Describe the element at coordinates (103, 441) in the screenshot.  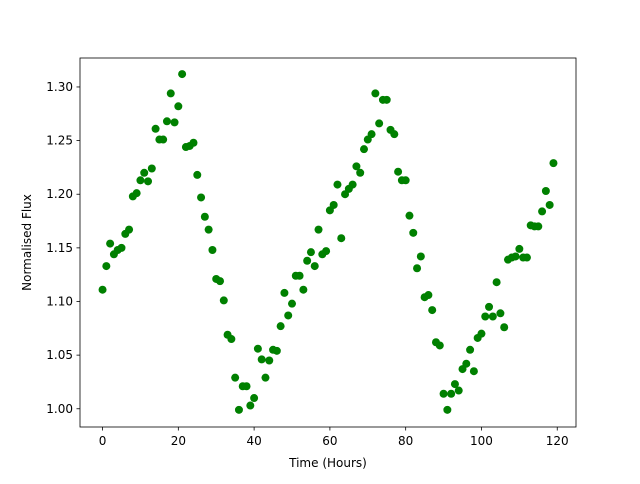
I see `x-tick-label: 0` at that location.